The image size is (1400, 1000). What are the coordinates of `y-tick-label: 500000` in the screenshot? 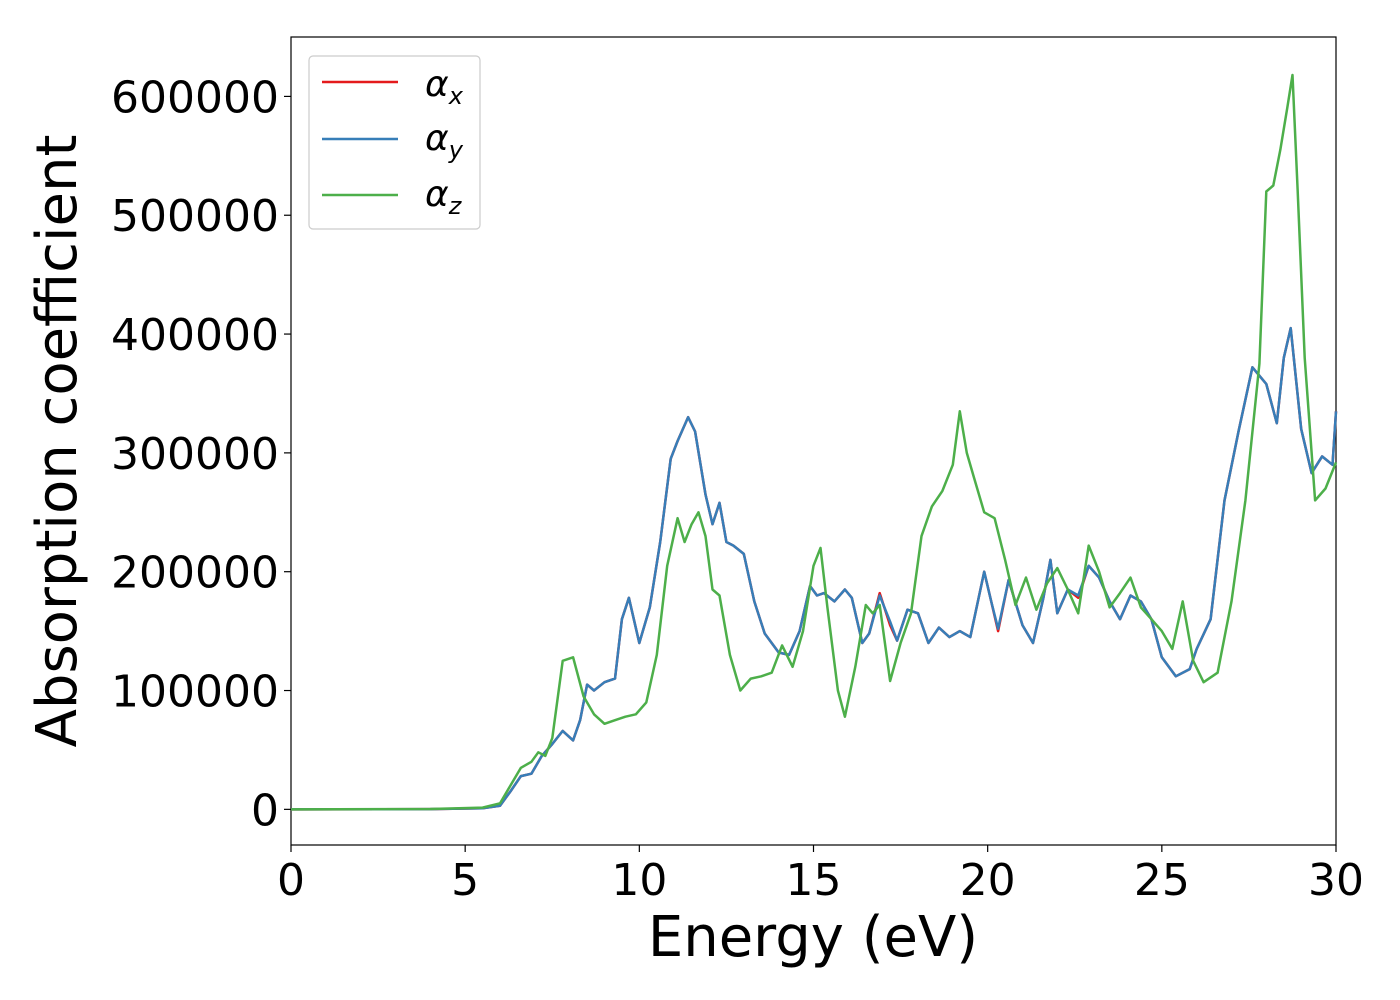 It's located at (195, 216).